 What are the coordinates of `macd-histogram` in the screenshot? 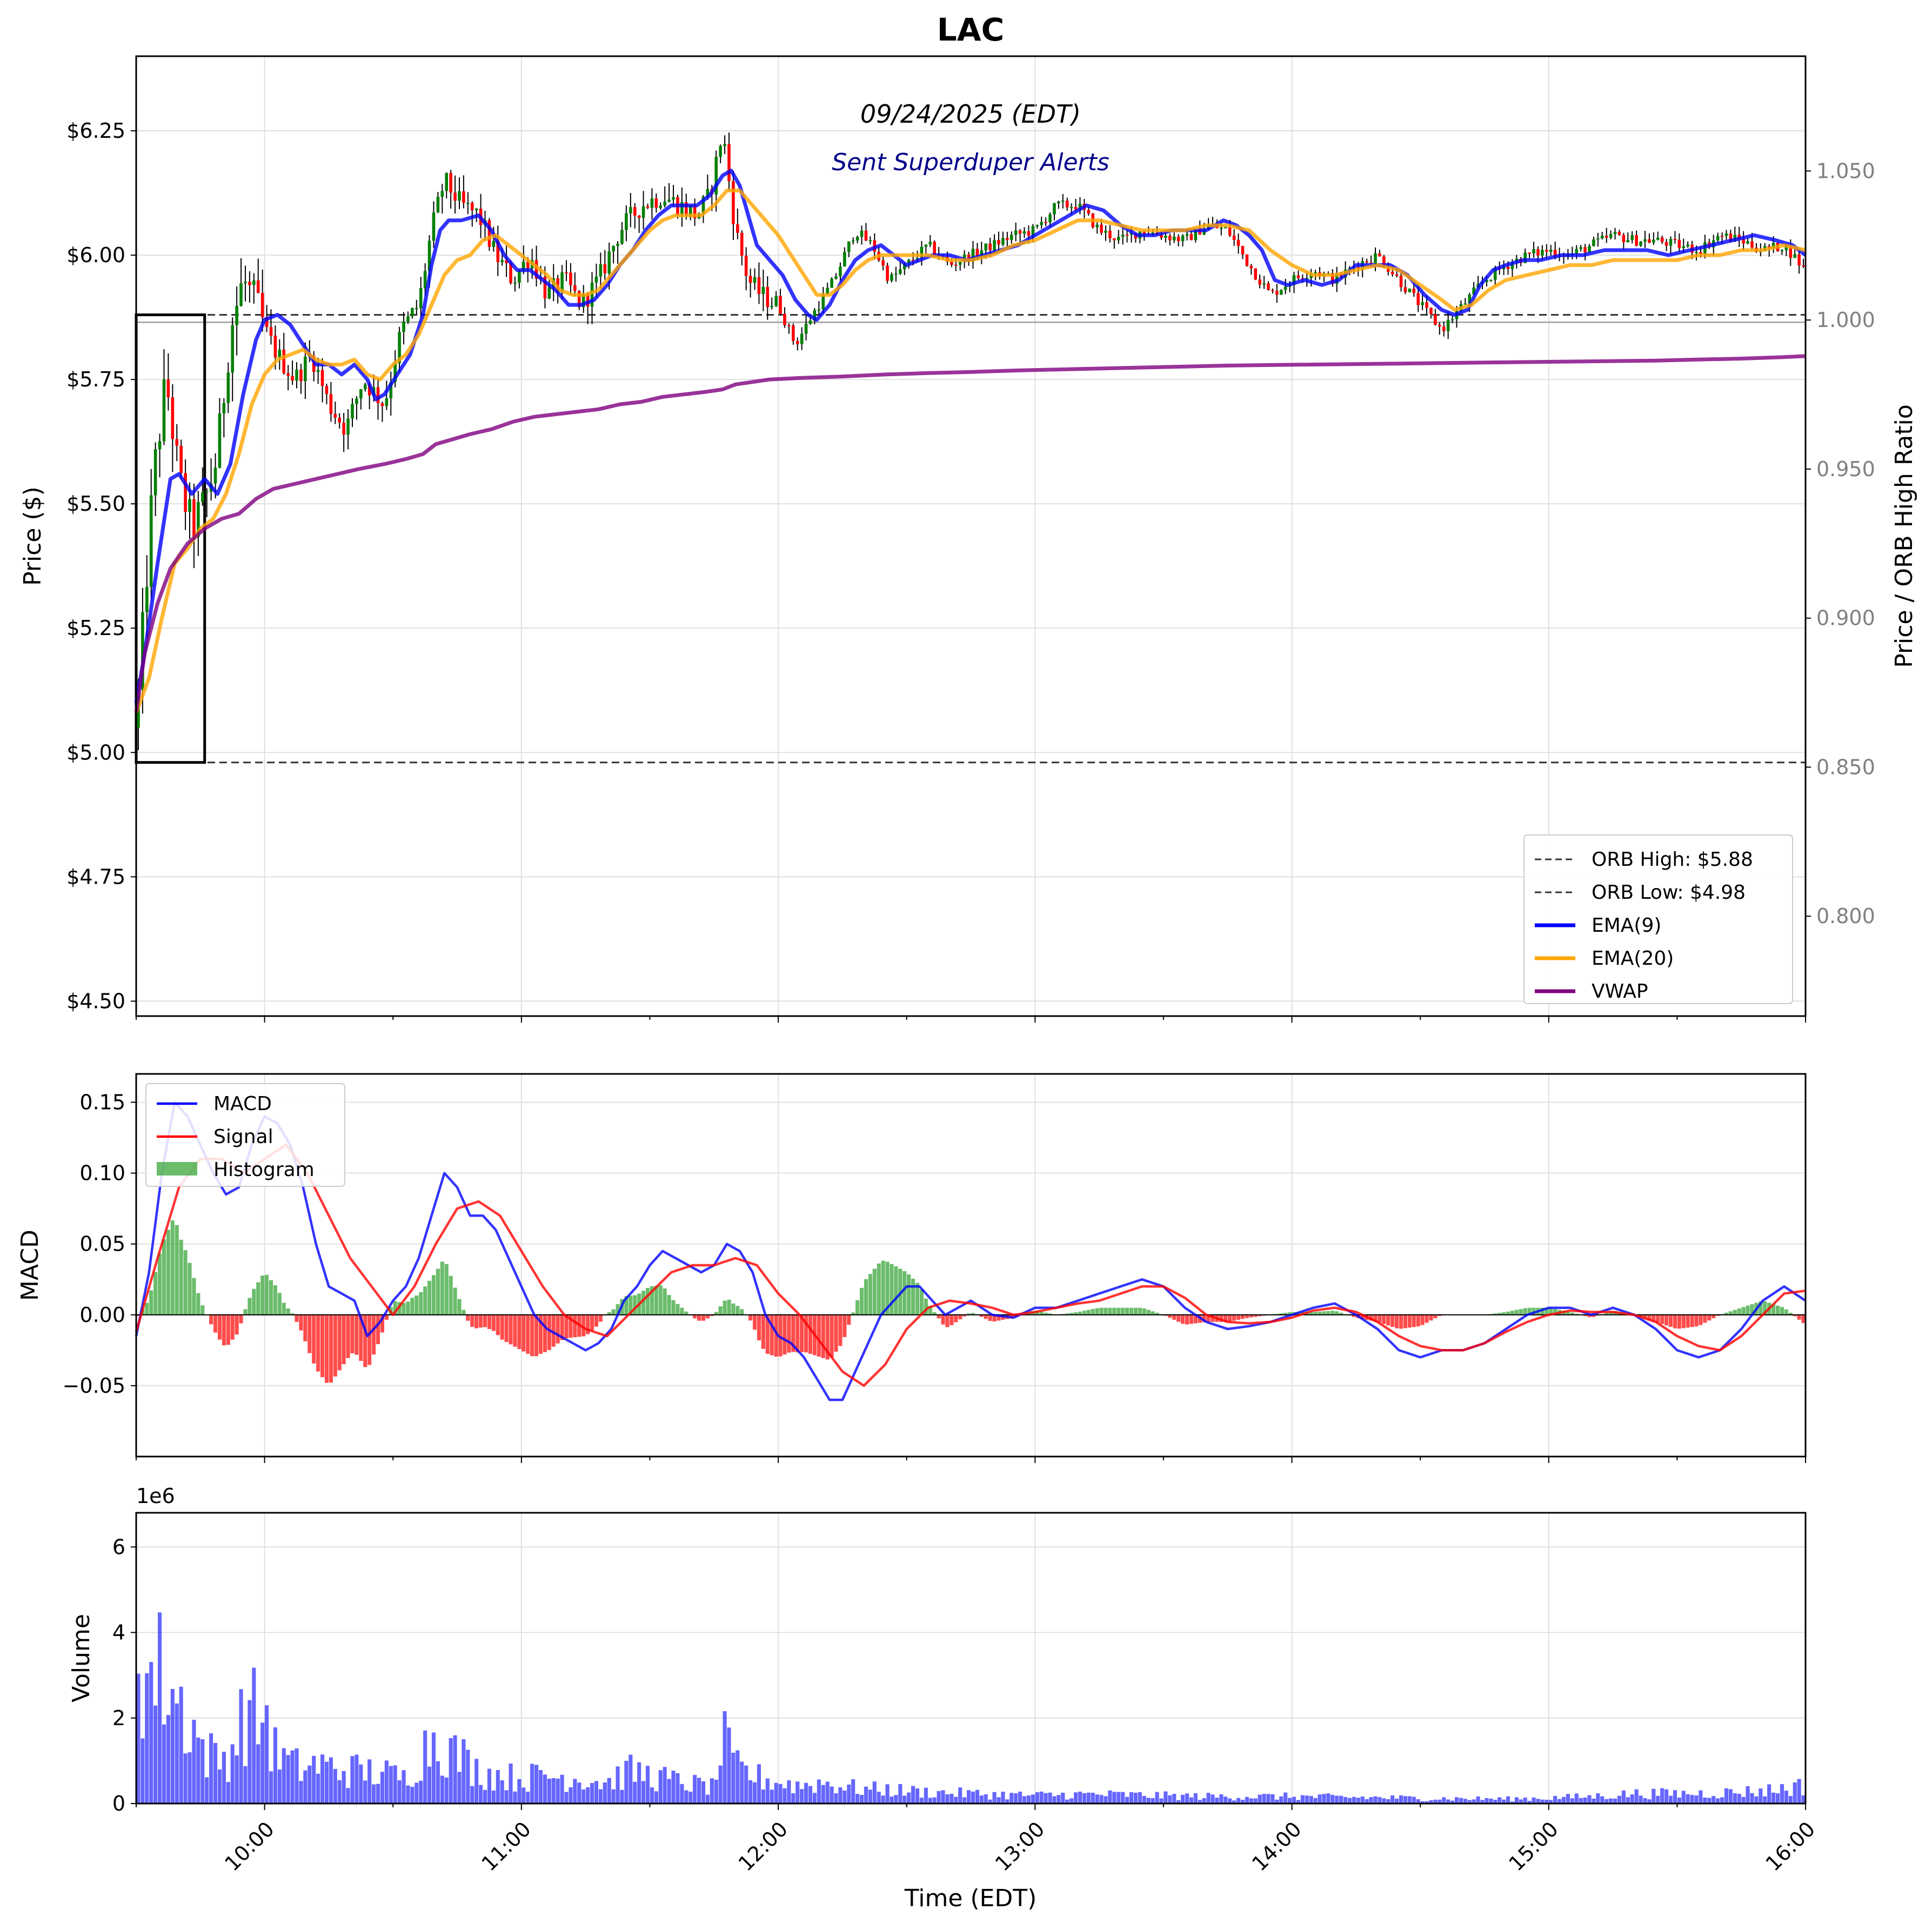 It's located at (971, 1301).